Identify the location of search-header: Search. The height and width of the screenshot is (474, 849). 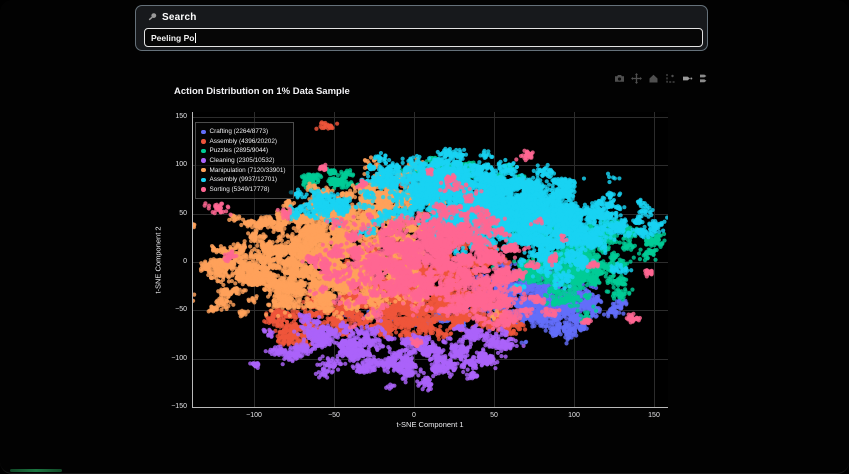
(172, 17).